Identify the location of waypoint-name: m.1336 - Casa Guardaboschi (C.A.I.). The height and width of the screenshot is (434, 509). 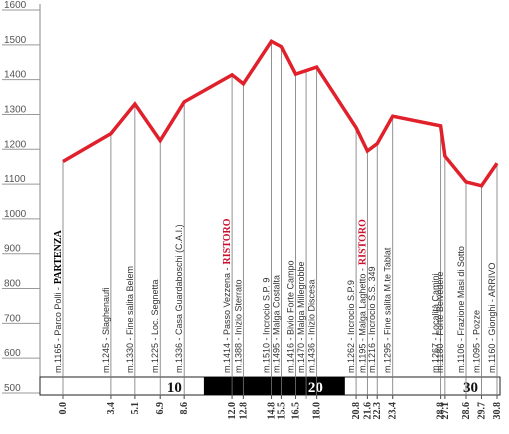
(179, 298).